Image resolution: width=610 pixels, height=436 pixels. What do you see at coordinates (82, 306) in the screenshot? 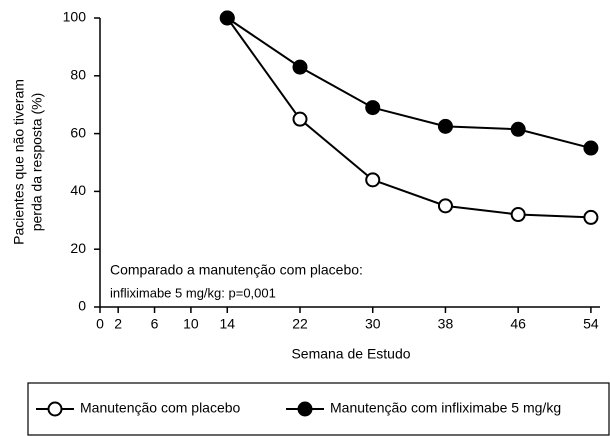
I see `y-tick-label: 0` at bounding box center [82, 306].